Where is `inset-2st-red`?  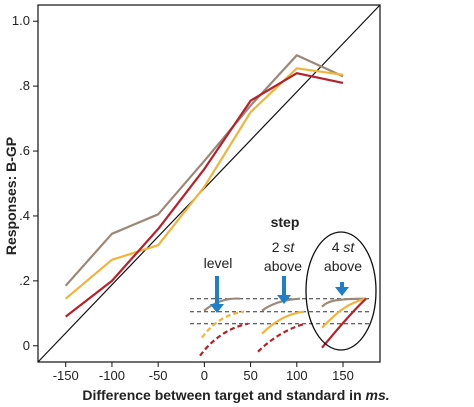 inset-2st-red is located at coordinates (282, 337).